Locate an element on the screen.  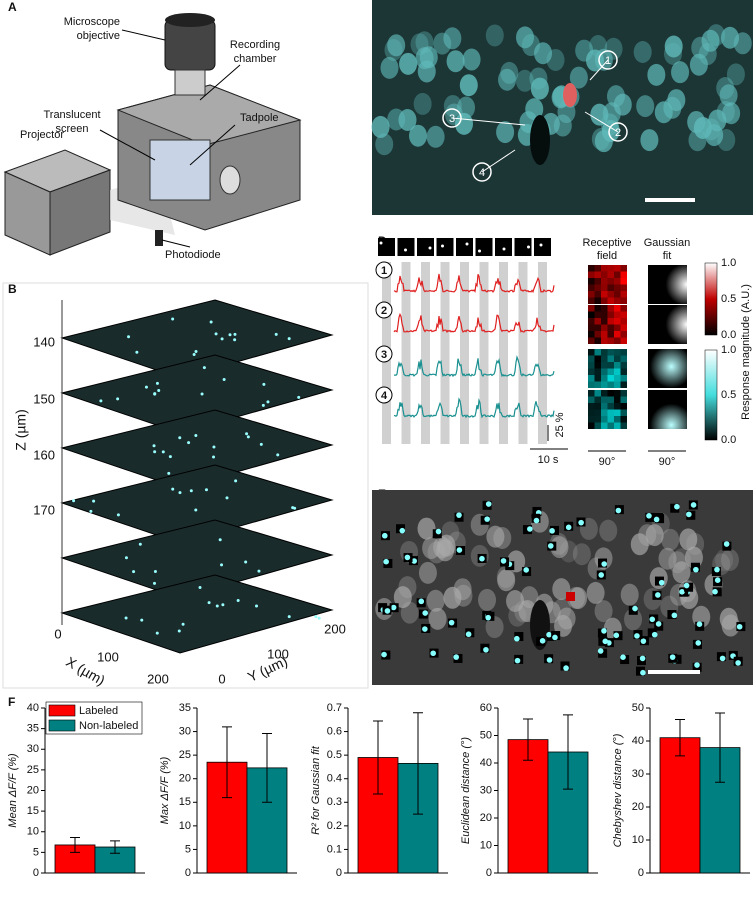
y-tick-label: 0 is located at coordinates (641, 873).